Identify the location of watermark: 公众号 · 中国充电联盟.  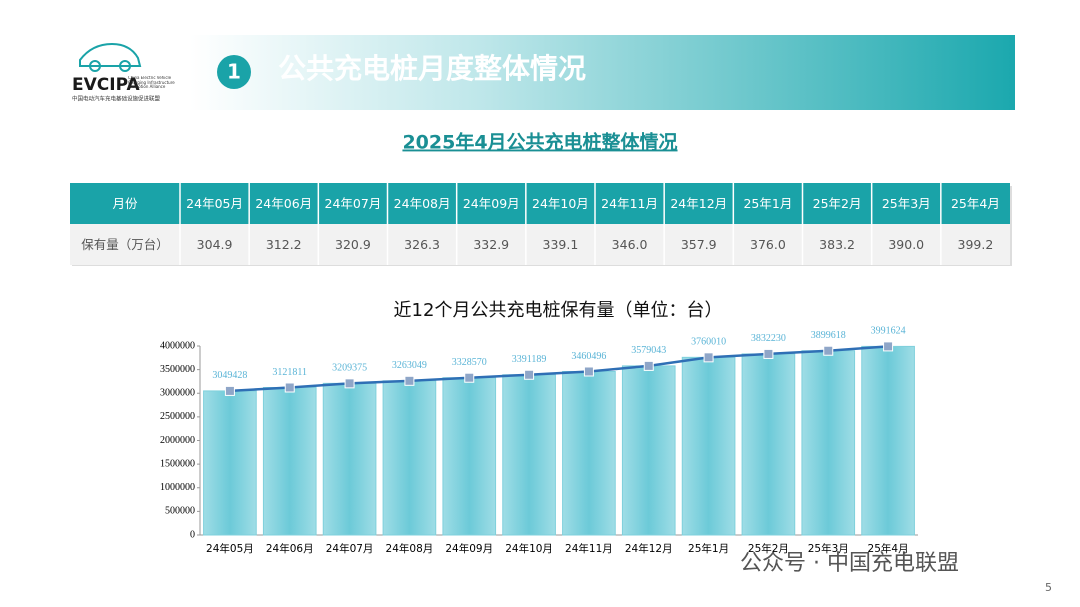
(849, 563).